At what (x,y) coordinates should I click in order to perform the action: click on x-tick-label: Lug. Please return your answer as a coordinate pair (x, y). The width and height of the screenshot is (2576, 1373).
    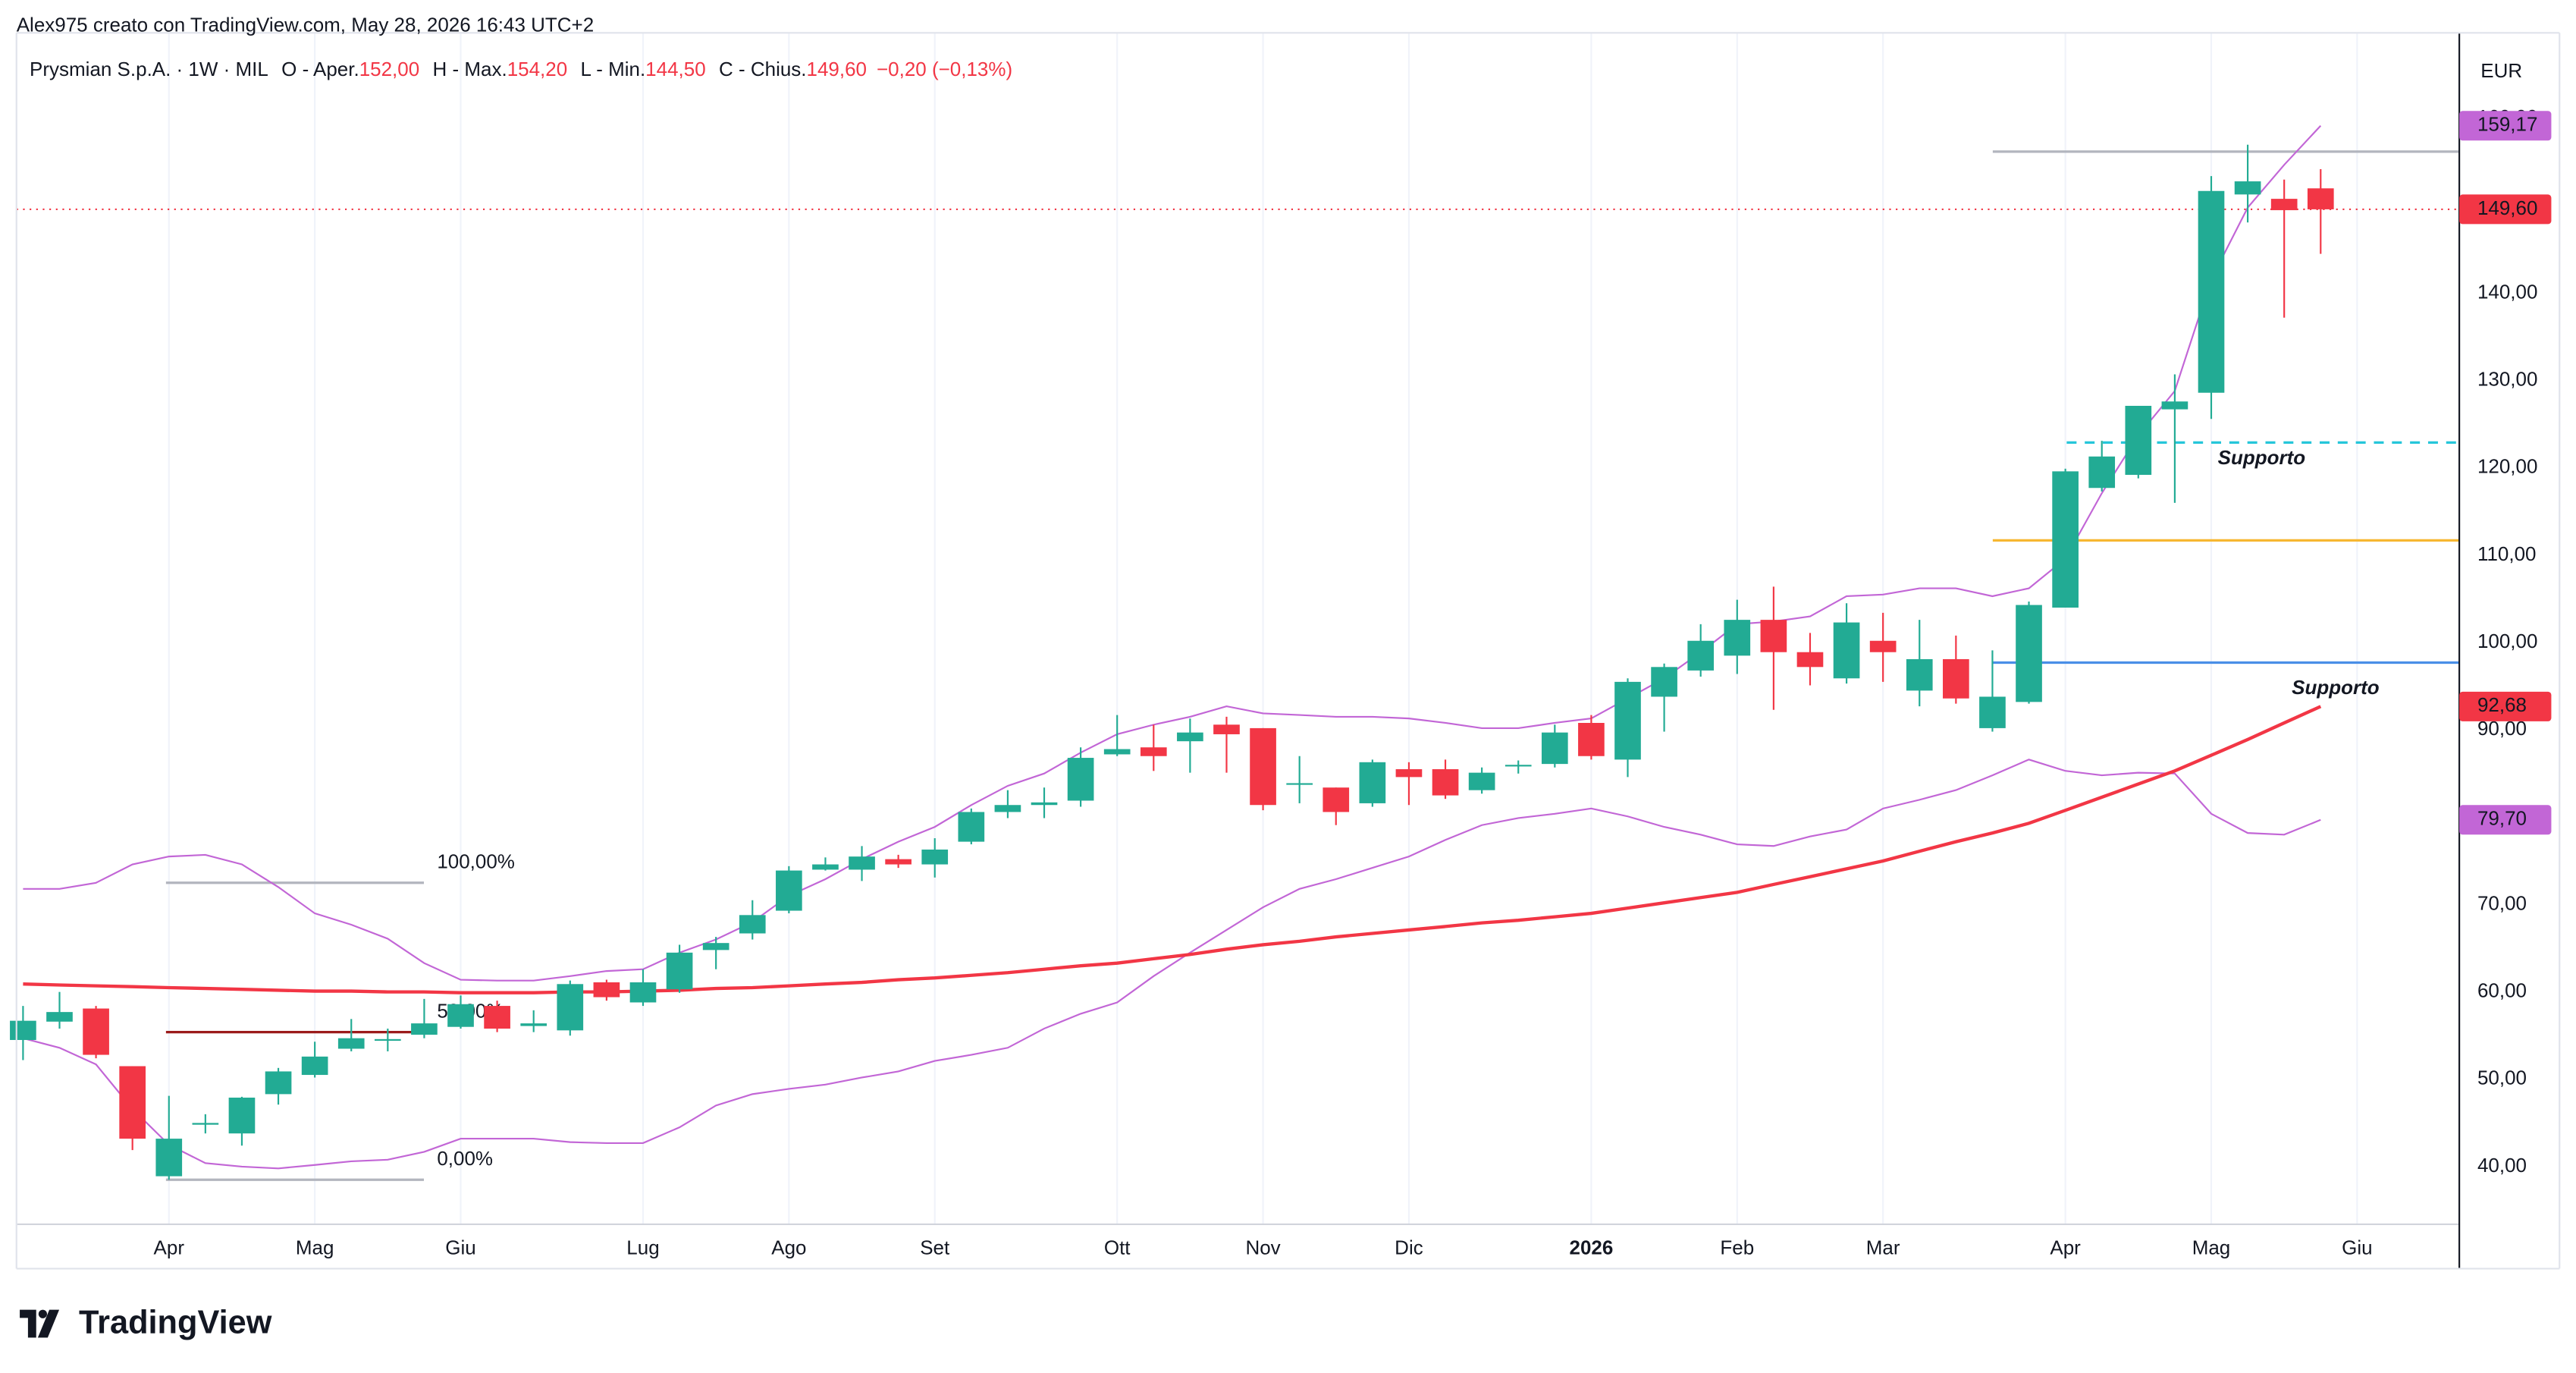
    Looking at the image, I should click on (642, 1247).